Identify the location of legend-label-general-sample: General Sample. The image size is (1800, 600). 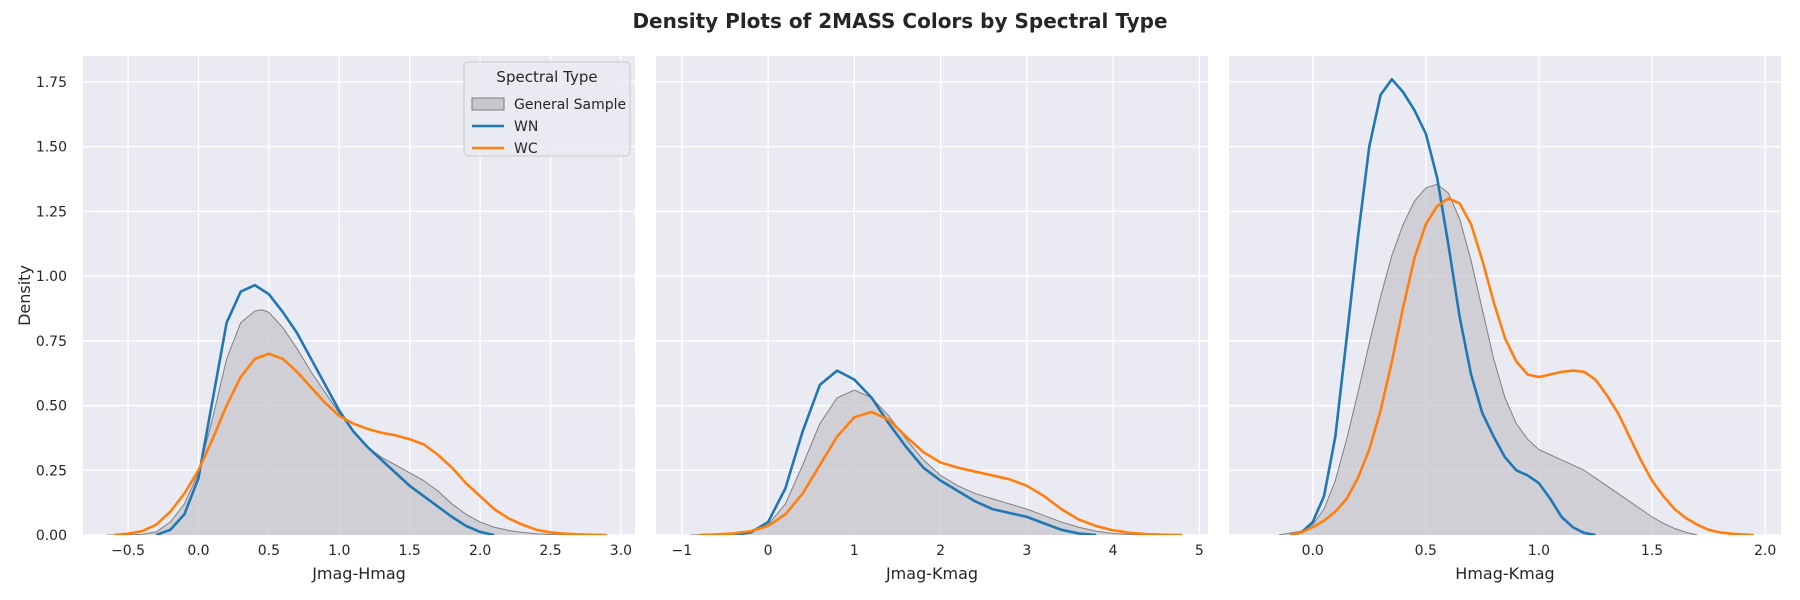
(570, 105).